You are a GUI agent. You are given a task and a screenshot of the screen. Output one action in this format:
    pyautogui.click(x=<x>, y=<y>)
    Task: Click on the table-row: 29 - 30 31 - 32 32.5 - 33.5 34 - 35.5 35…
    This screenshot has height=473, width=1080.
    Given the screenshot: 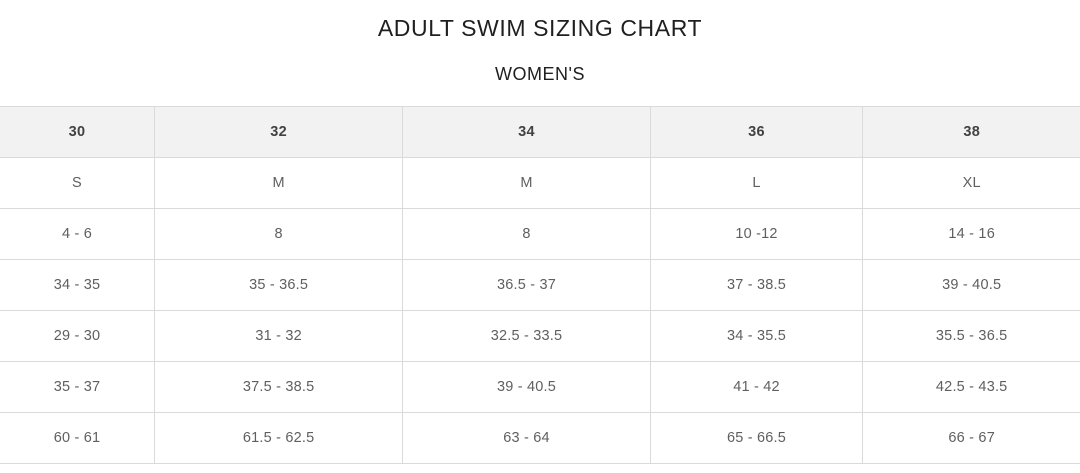 What is the action you would take?
    pyautogui.click(x=540, y=336)
    